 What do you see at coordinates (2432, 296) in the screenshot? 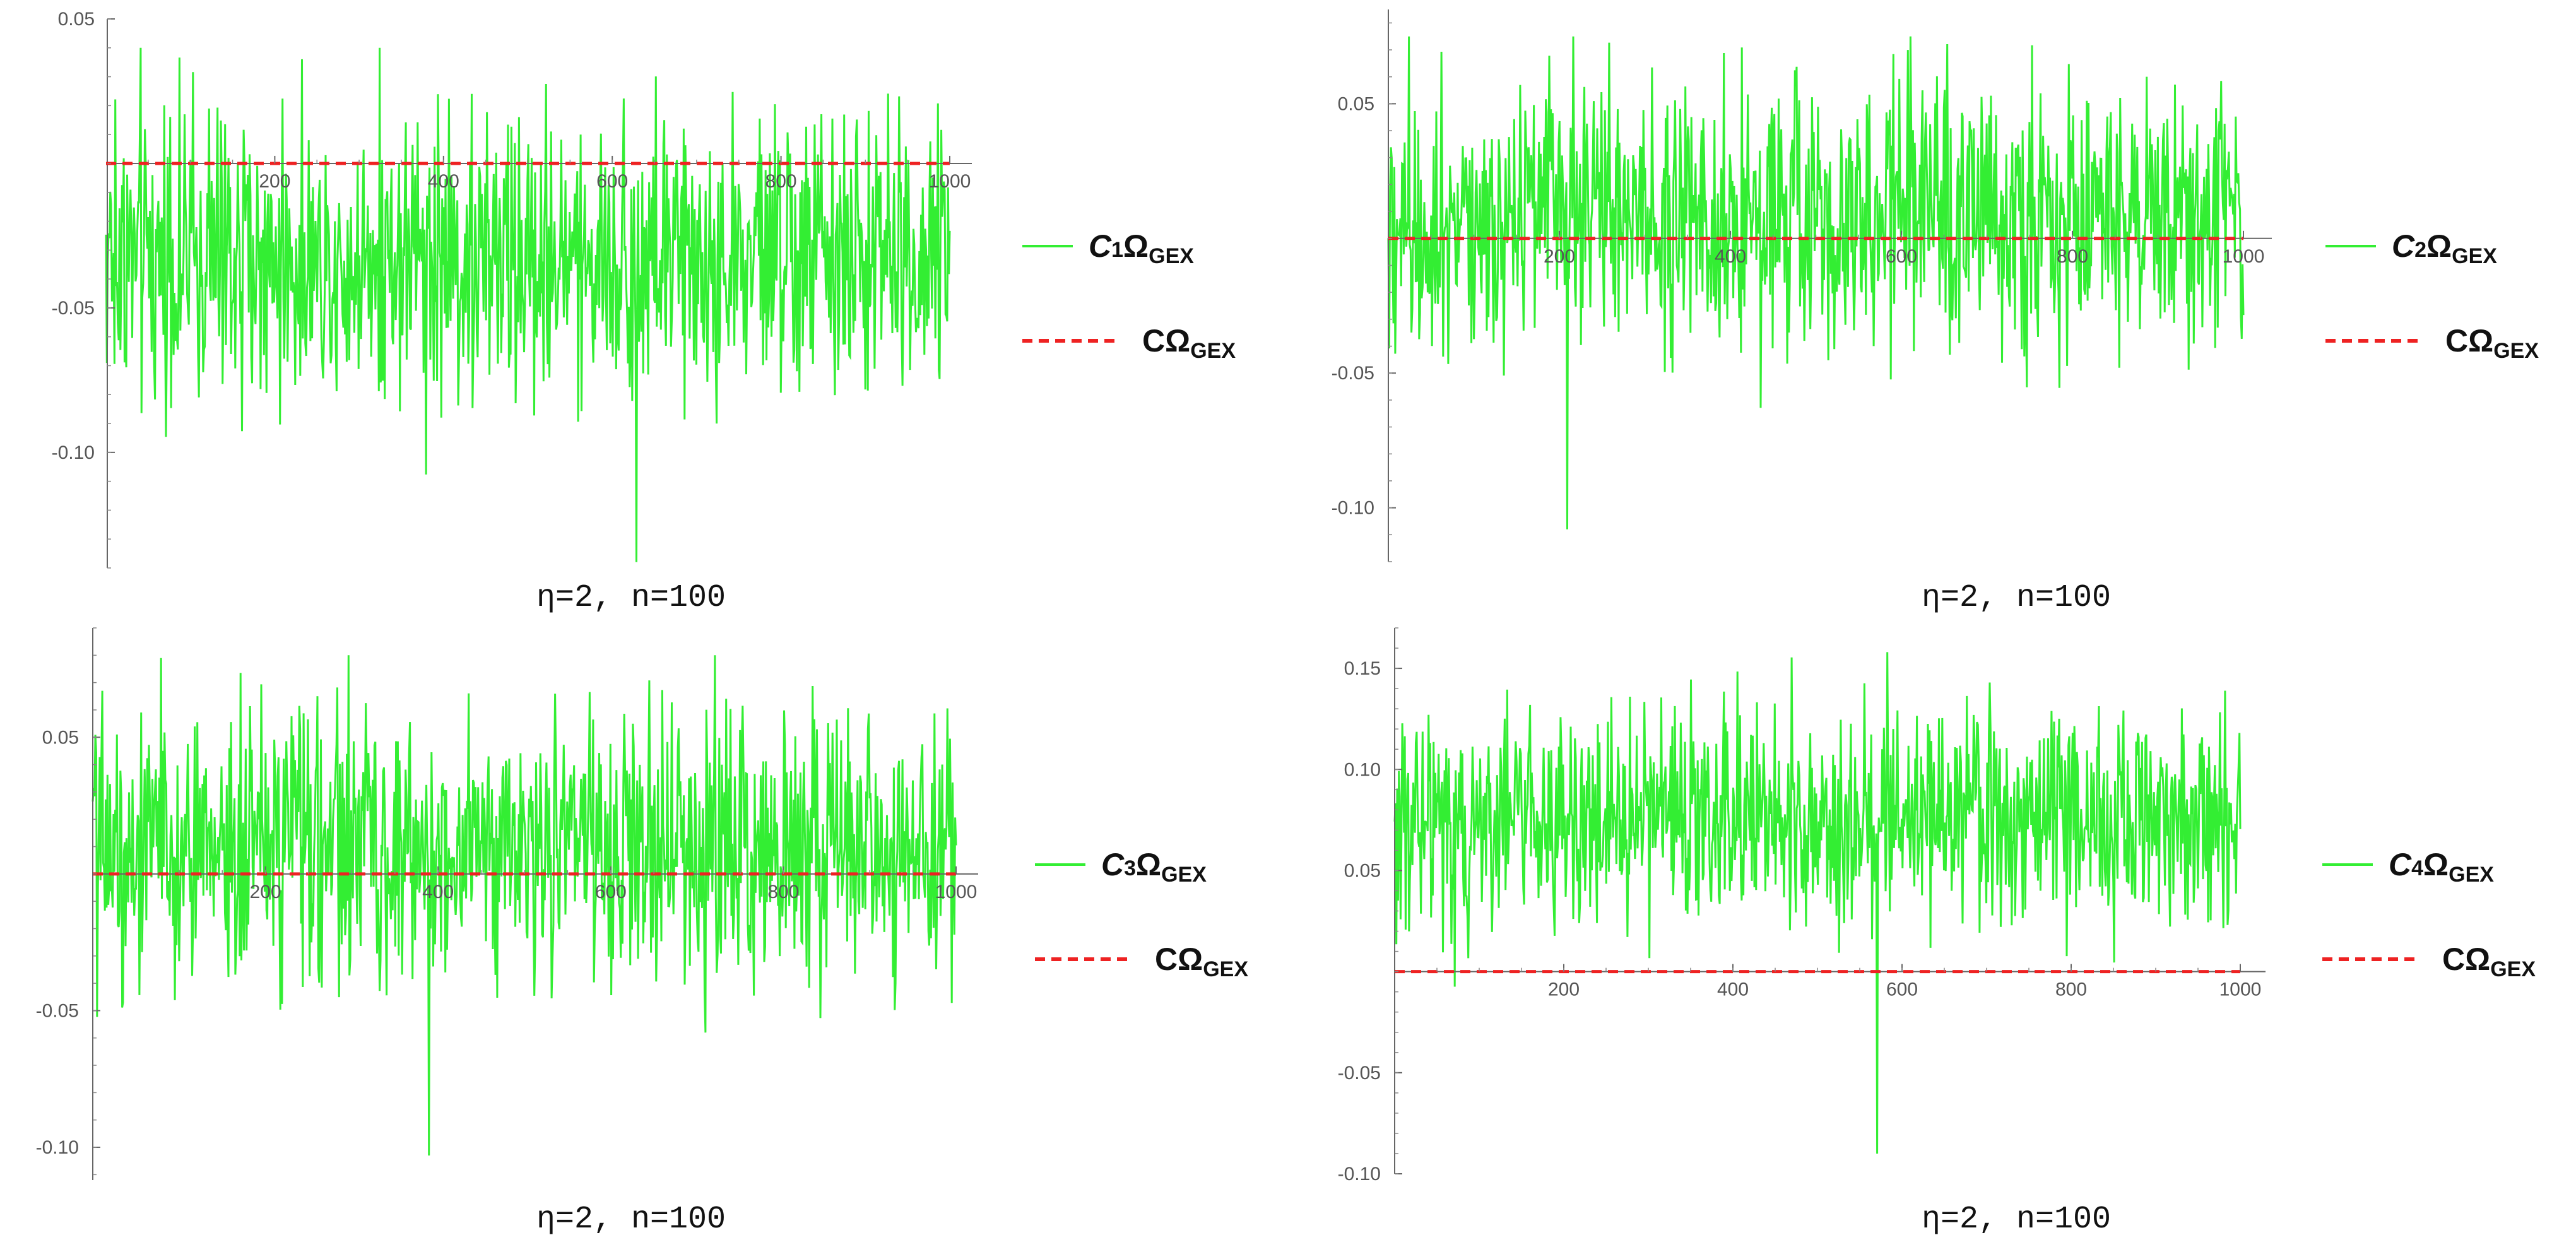
I see `legend: C2ΩGEX CΩGEX` at bounding box center [2432, 296].